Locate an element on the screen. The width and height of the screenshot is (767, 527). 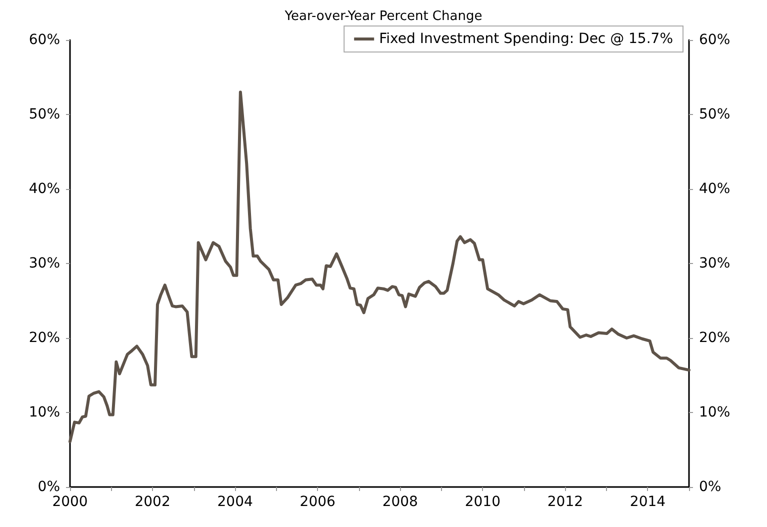
y2-tick-label: 10% is located at coordinates (714, 412).